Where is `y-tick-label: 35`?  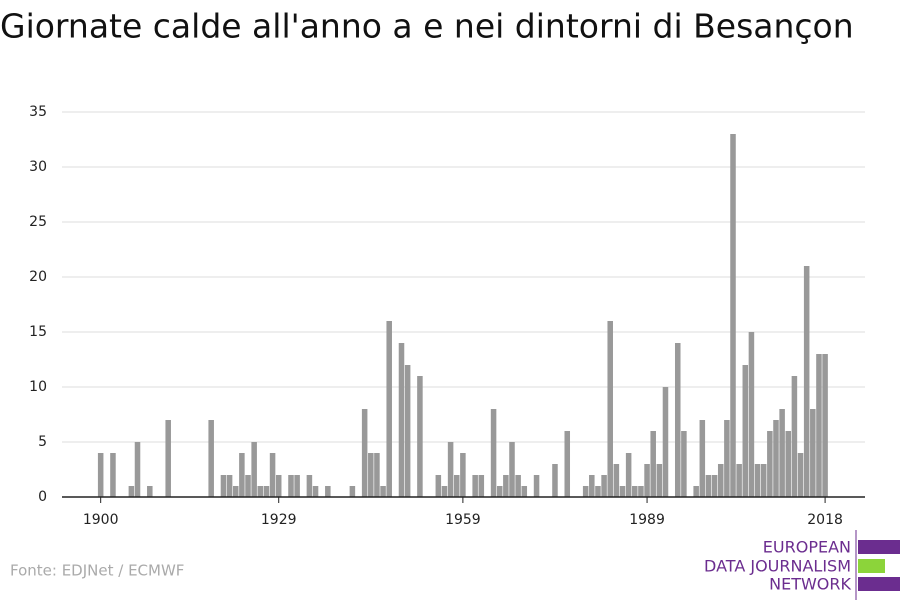 y-tick-label: 35 is located at coordinates (38, 112).